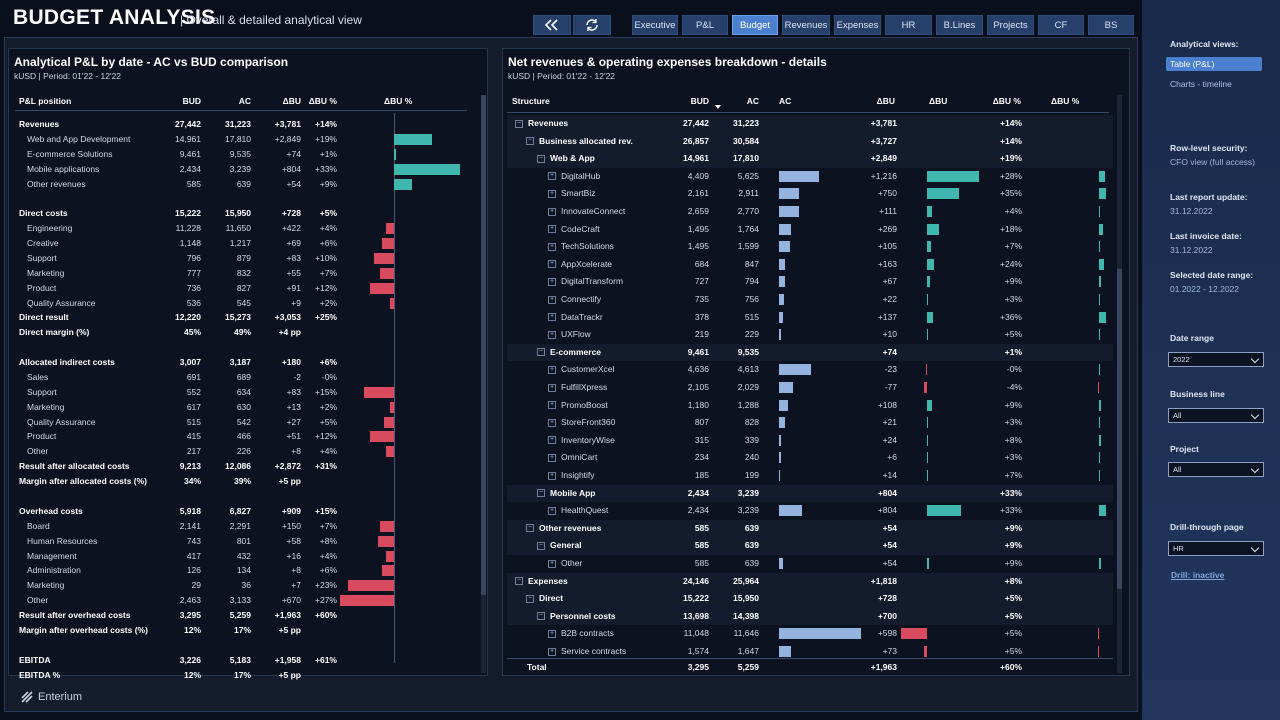  I want to click on refresh-button, so click(592, 25).